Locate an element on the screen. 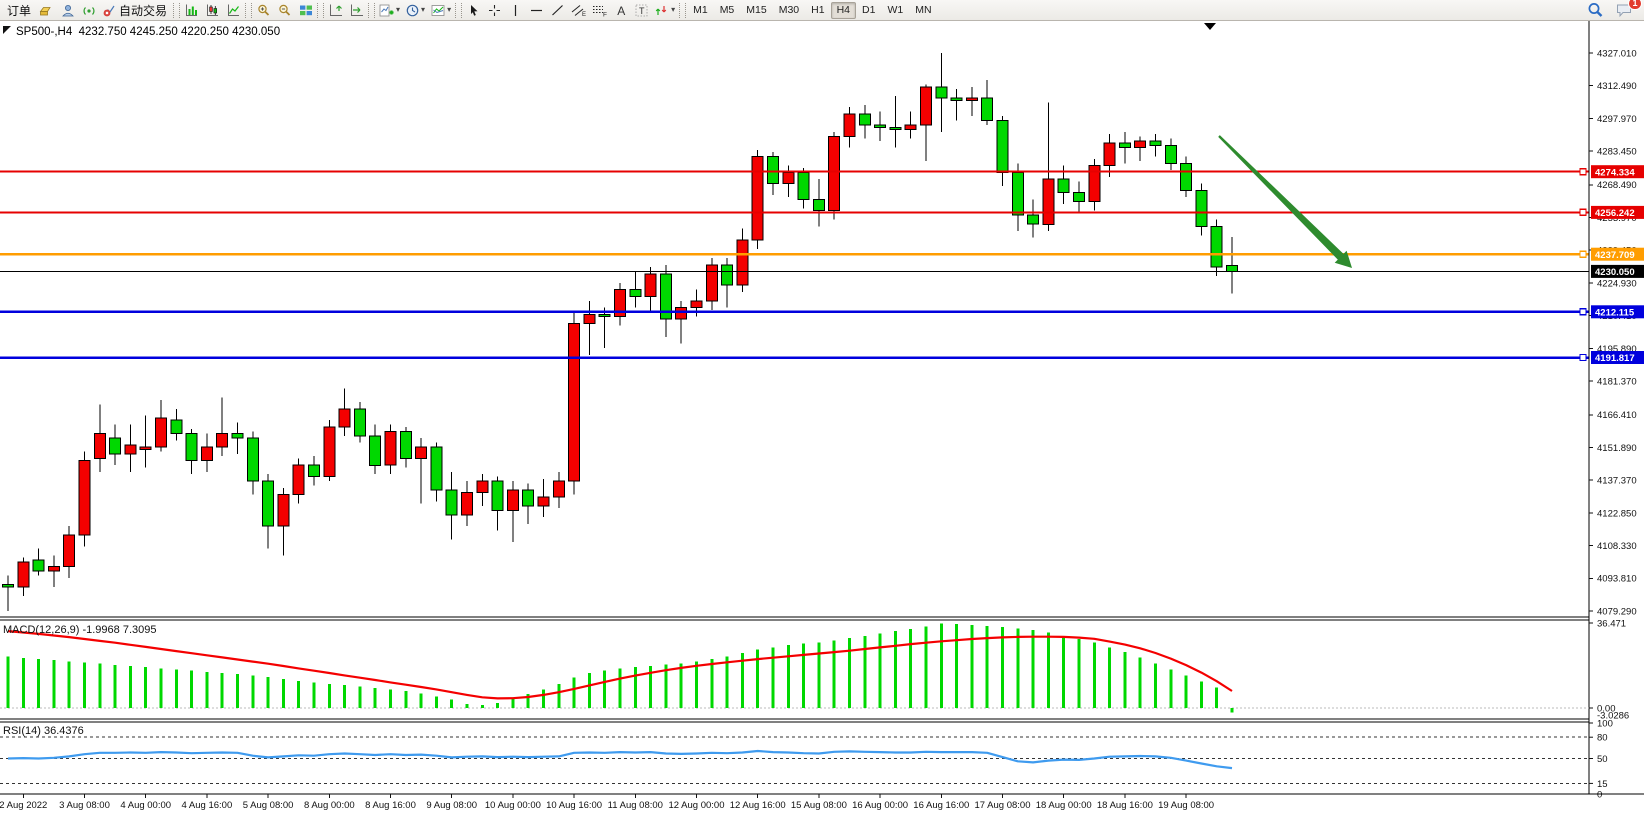  svg-text: 4137.370 is located at coordinates (1617, 481).